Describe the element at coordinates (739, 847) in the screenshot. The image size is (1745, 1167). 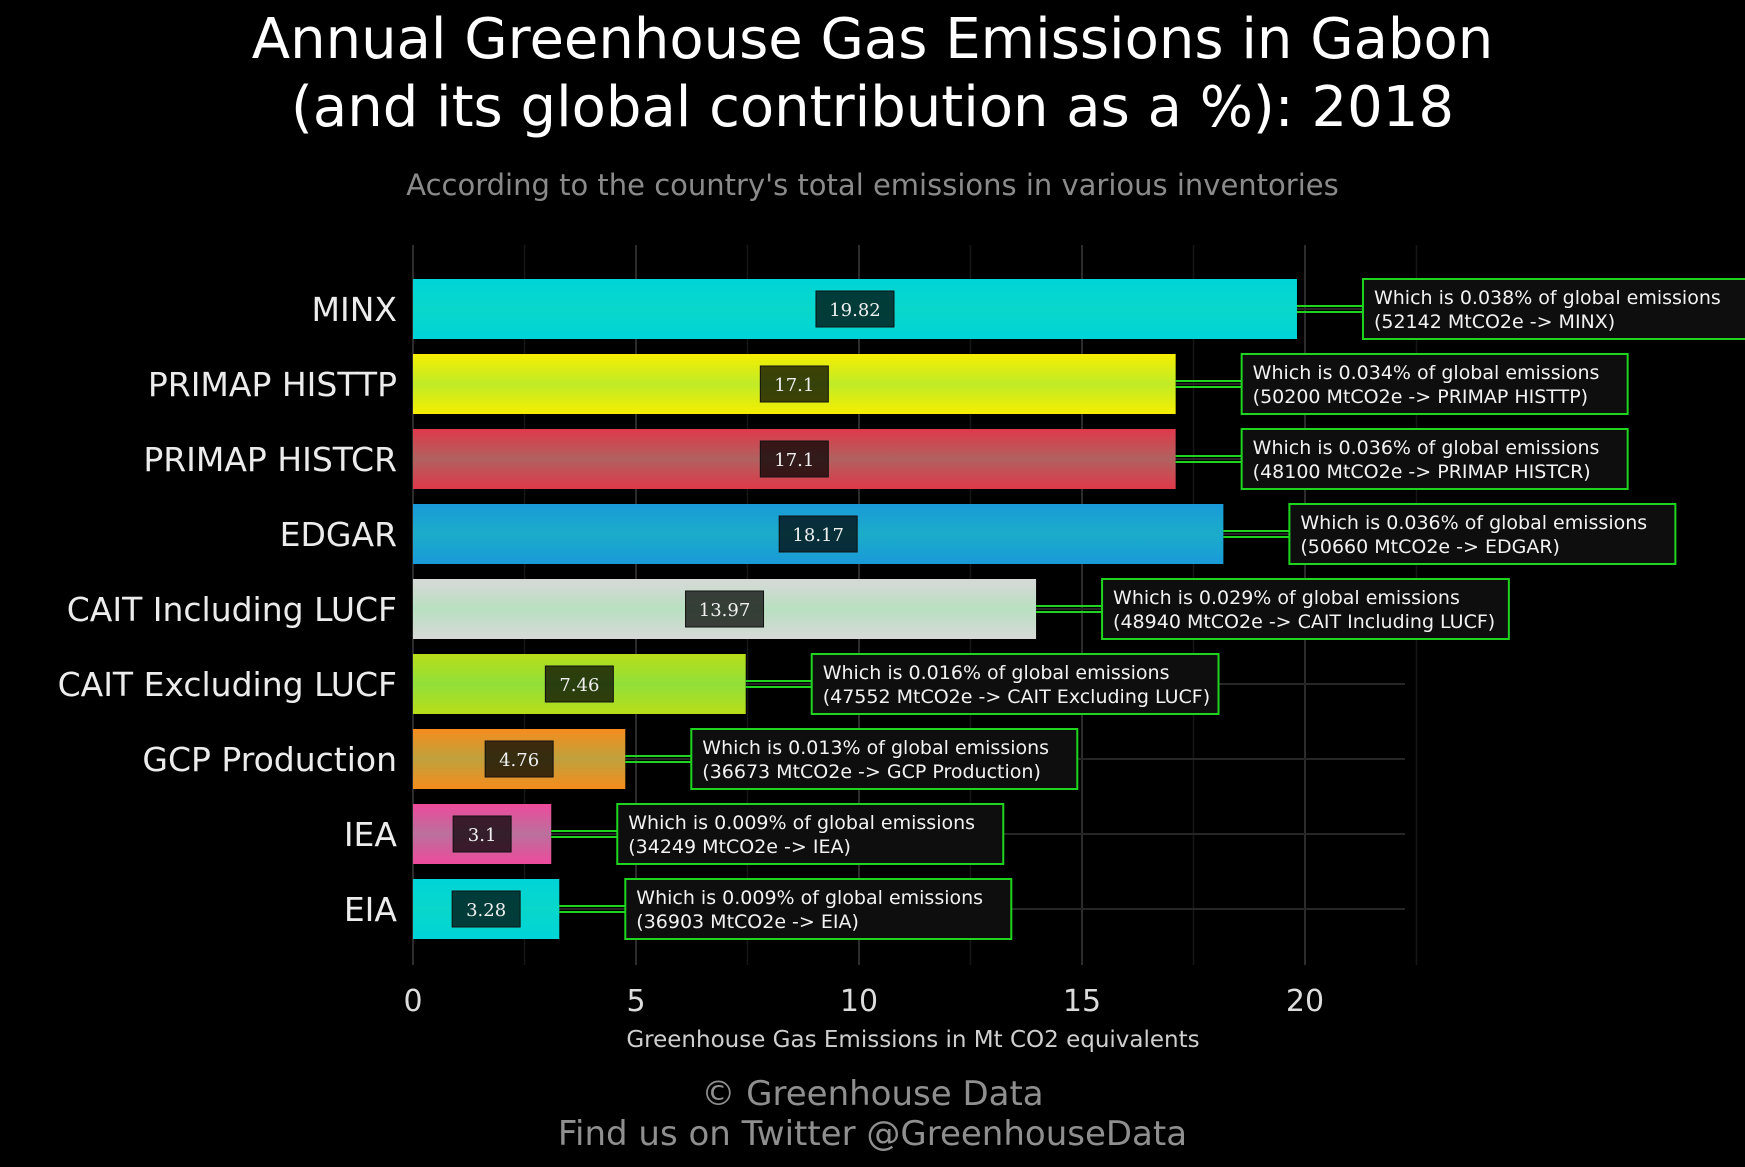
I see `annotation-line-2: (34249 MtCO2e -> IEA)` at that location.